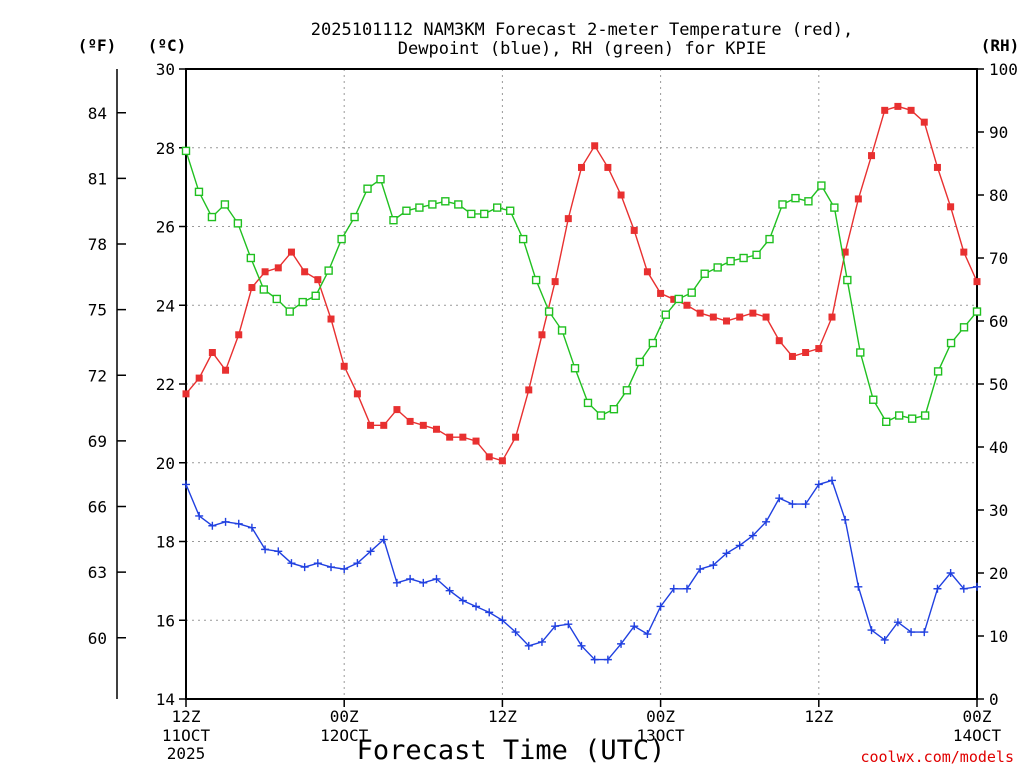 This screenshot has height=768, width=1024. What do you see at coordinates (97, 375) in the screenshot?
I see `fahrenheit-tick-label: 72` at bounding box center [97, 375].